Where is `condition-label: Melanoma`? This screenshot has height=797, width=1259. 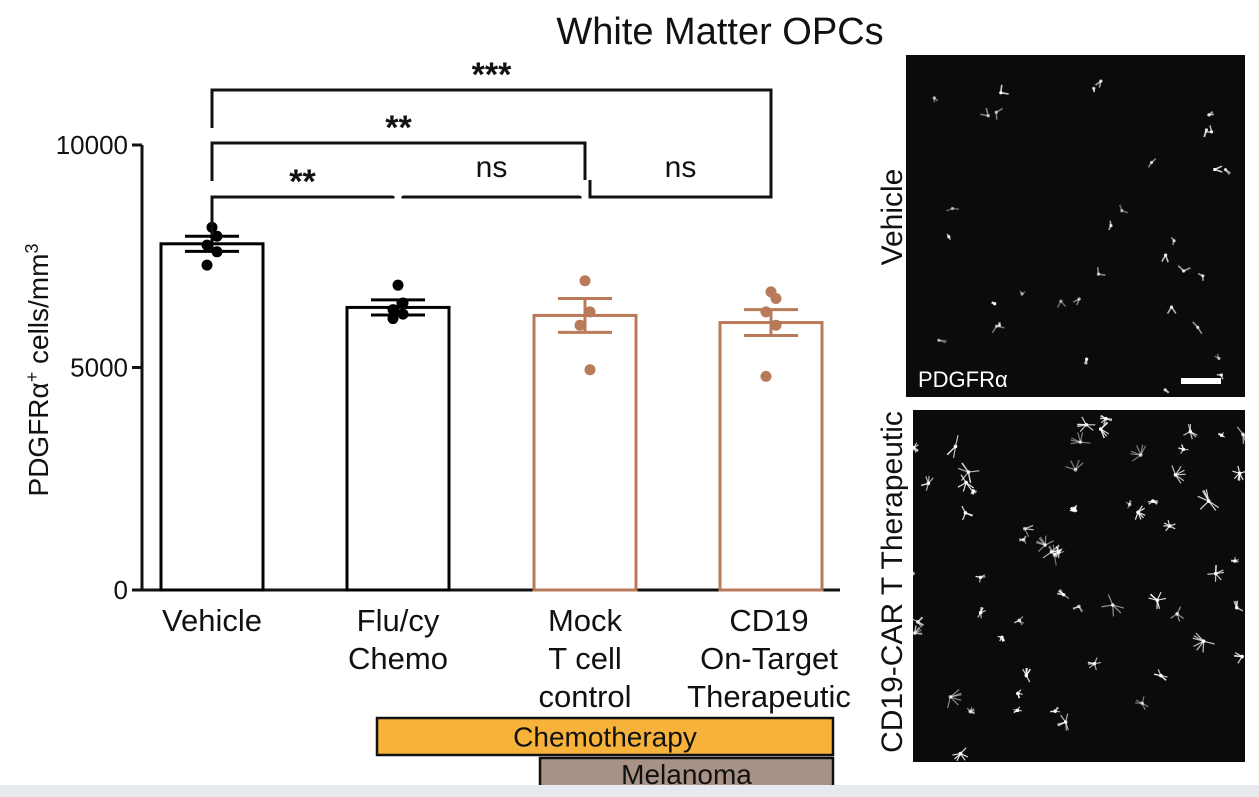 condition-label: Melanoma is located at coordinates (686, 774).